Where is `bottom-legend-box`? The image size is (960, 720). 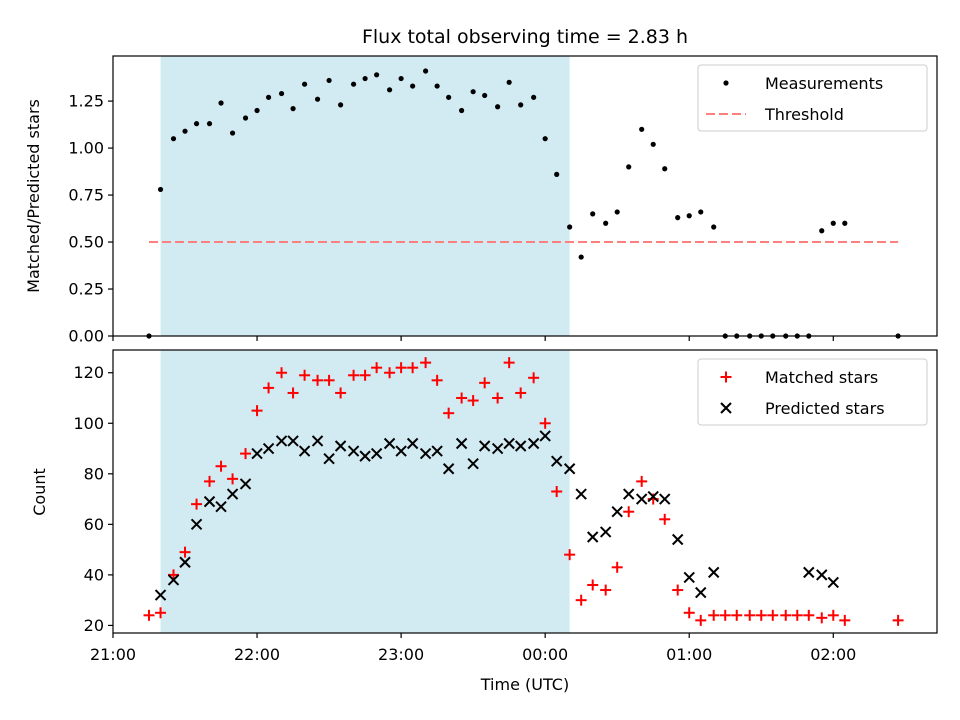 bottom-legend-box is located at coordinates (812, 392).